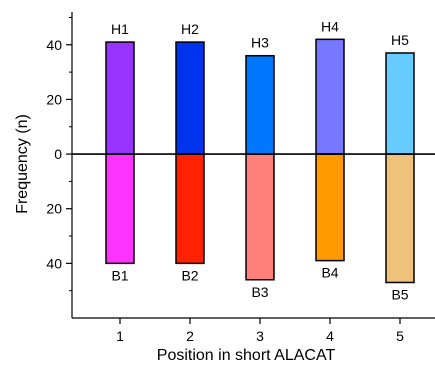  I want to click on bar-h4, so click(330, 96).